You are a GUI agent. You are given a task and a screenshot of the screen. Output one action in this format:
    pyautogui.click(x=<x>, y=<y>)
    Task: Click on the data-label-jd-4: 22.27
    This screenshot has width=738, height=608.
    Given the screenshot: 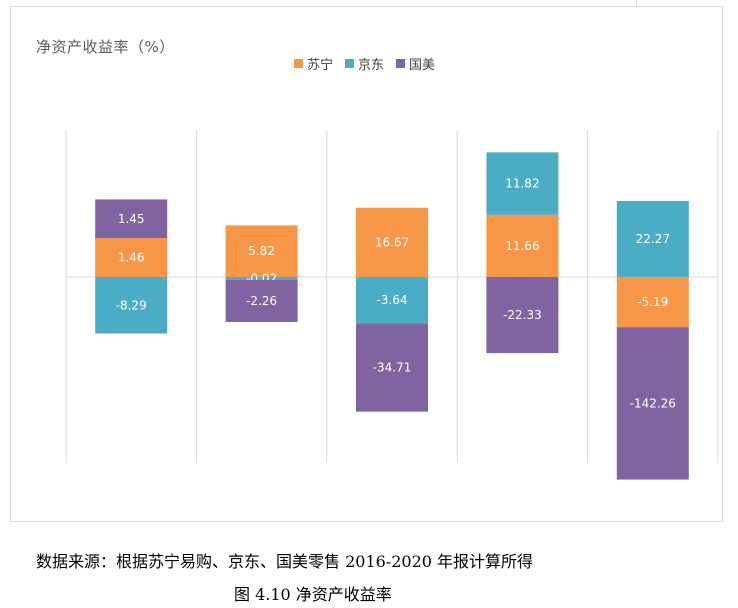 What is the action you would take?
    pyautogui.click(x=653, y=239)
    